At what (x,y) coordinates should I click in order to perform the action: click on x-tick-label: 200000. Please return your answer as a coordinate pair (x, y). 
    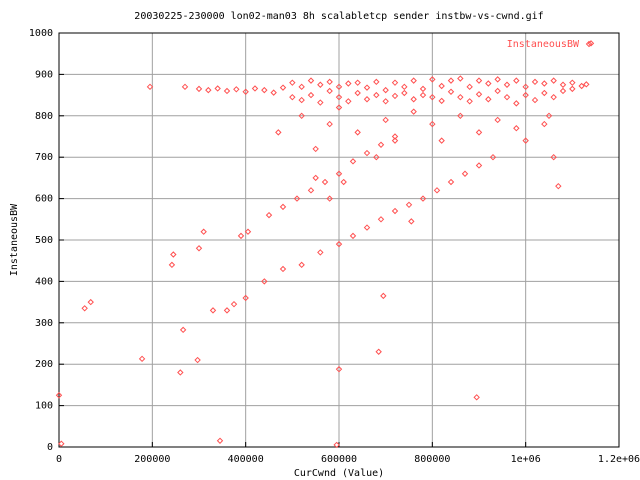
    Looking at the image, I should click on (152, 459).